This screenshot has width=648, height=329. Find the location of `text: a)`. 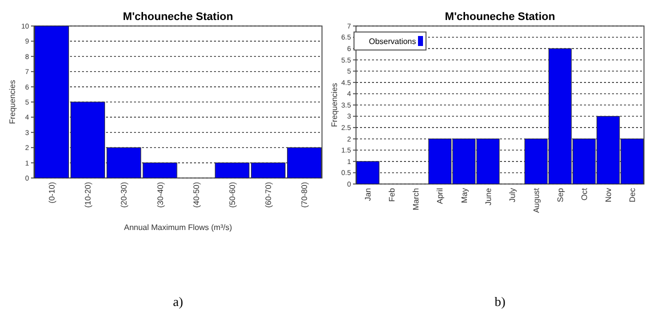

text: a) is located at coordinates (178, 301).